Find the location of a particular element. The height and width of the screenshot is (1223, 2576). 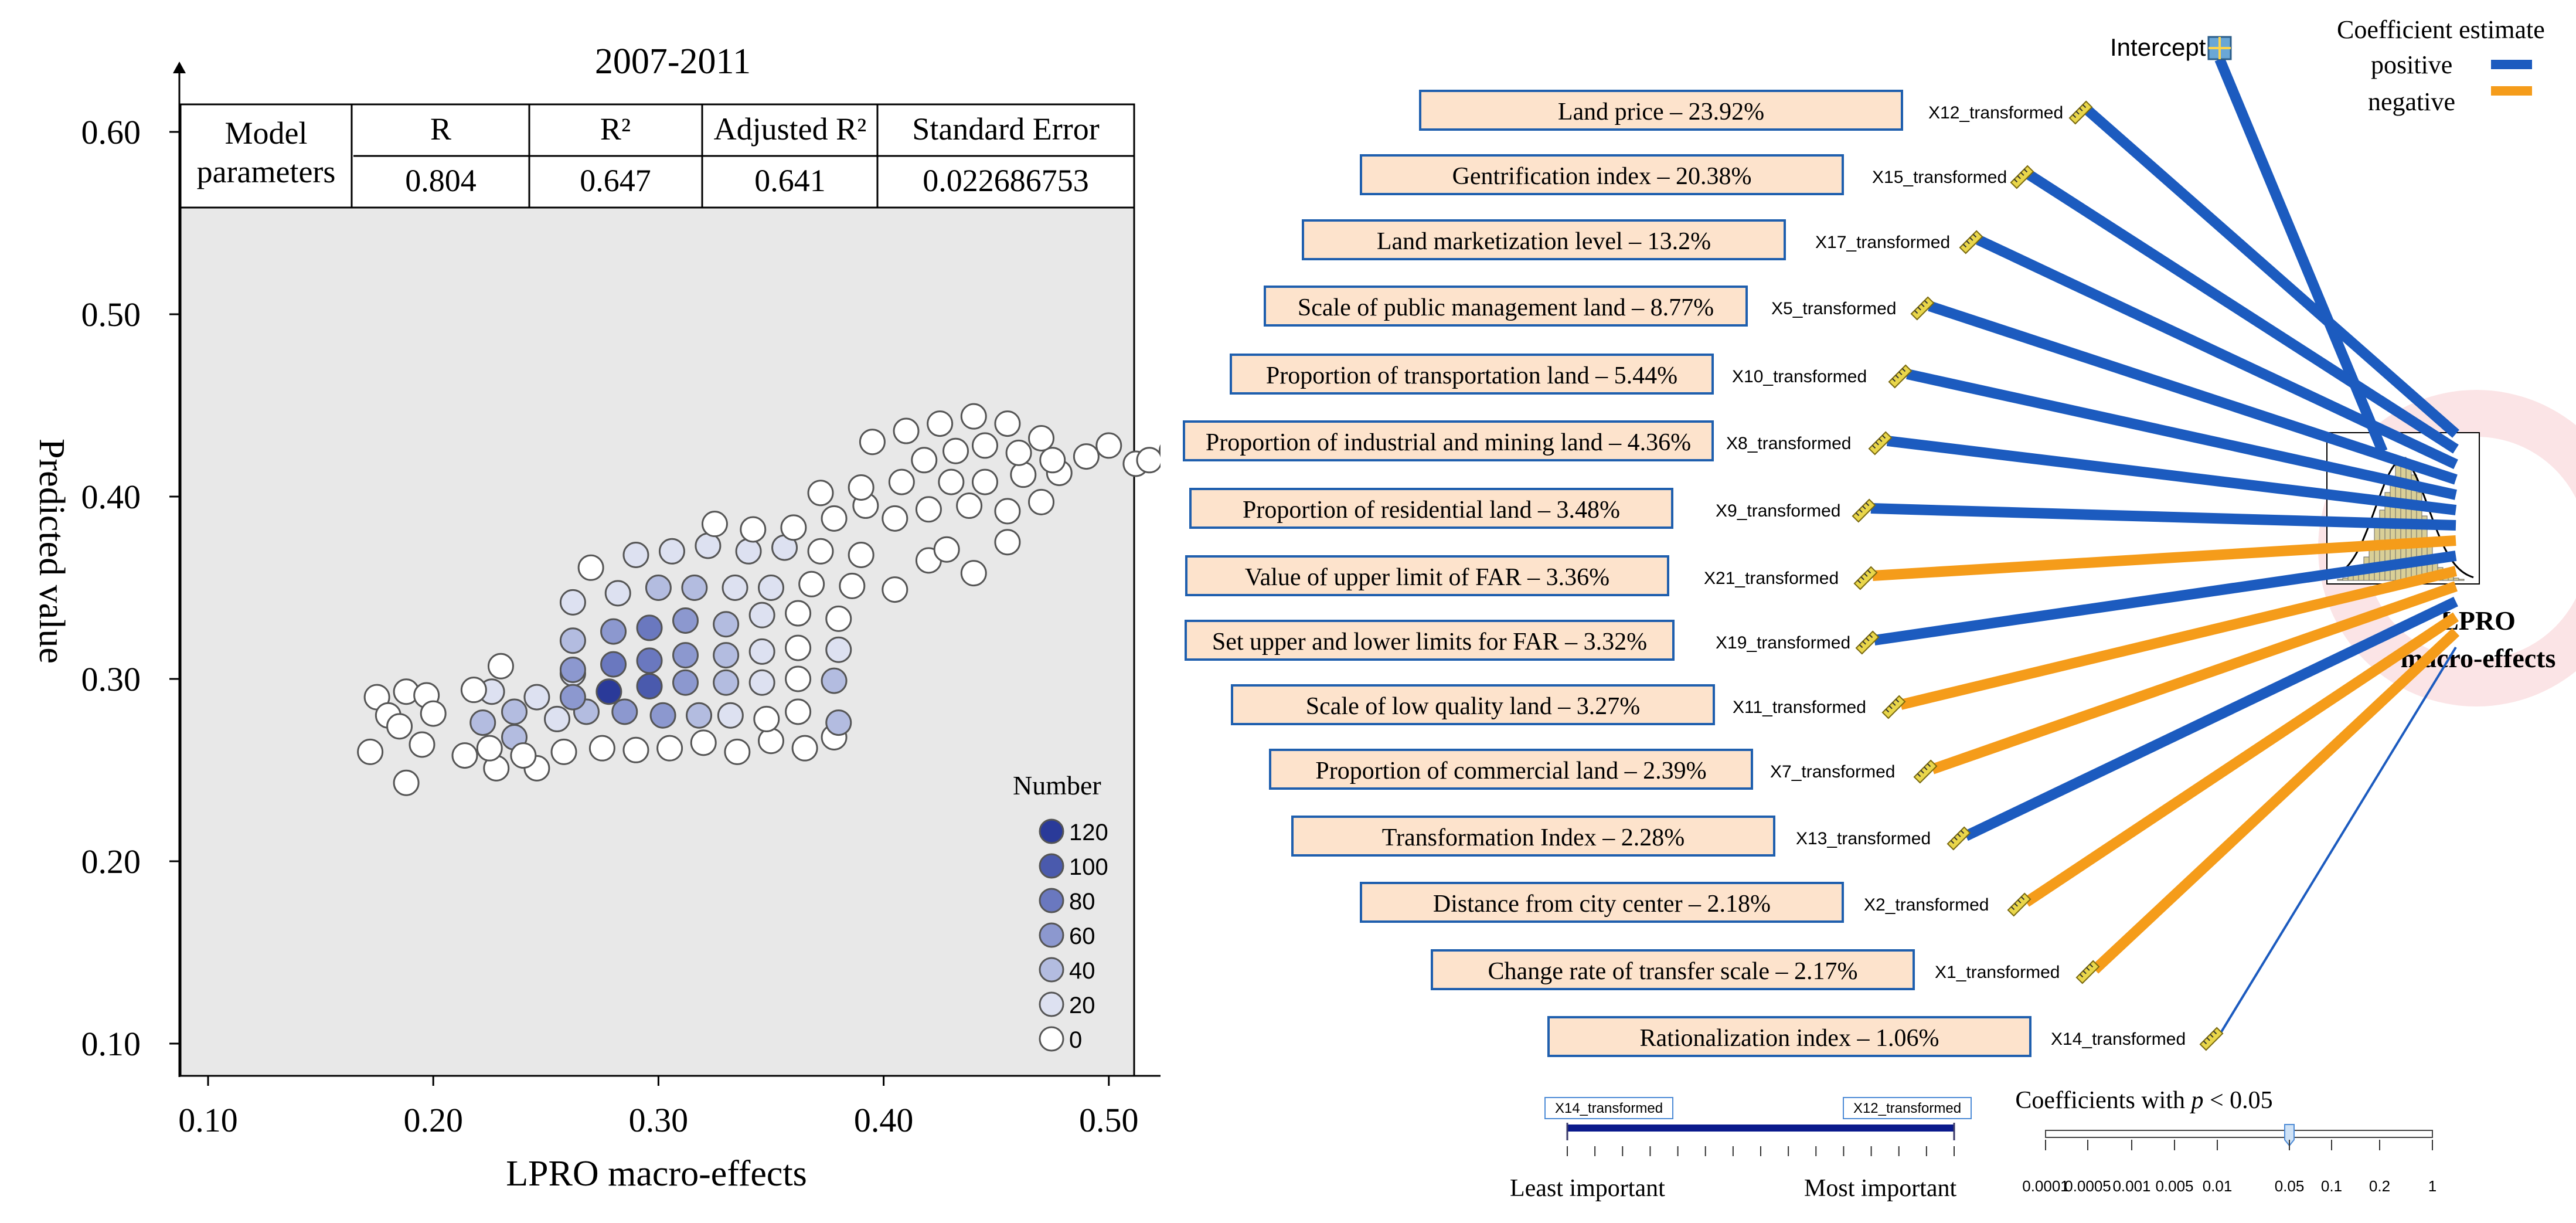

slider-right-handle is located at coordinates (1907, 1108).